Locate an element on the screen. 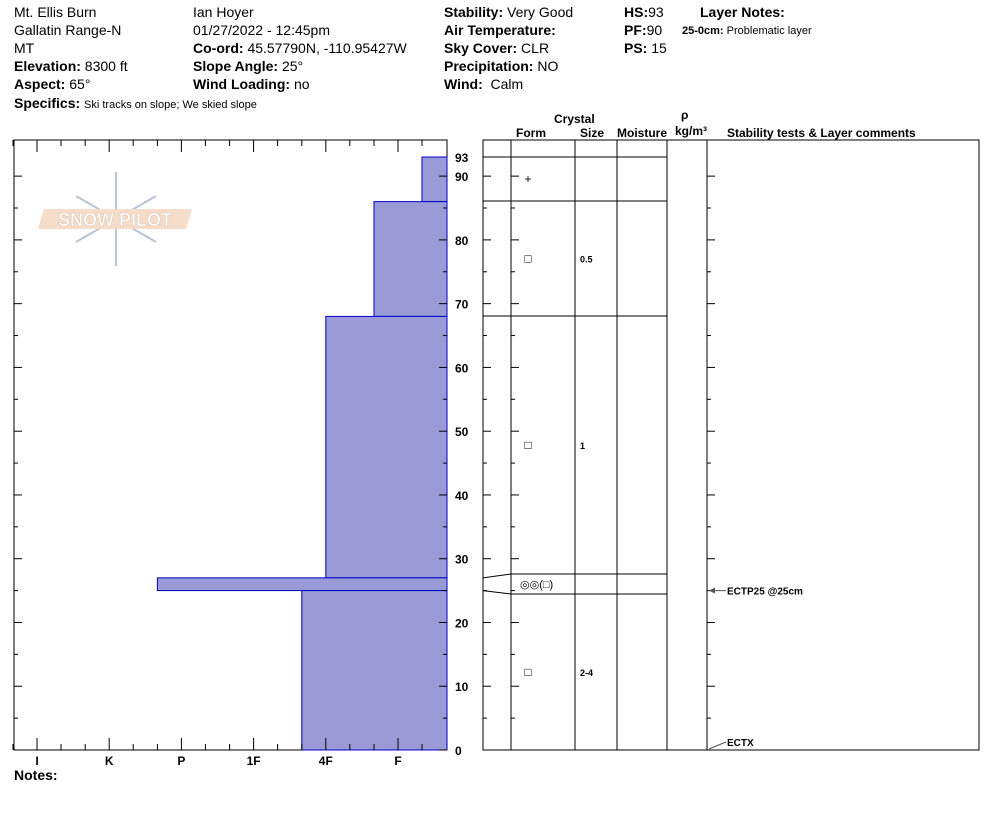 This screenshot has width=994, height=840. comments-header: Stability tests & Layer comments is located at coordinates (821, 133).